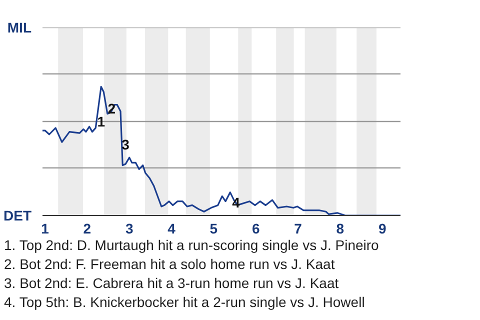  Describe the element at coordinates (172, 228) in the screenshot. I see `x-tick-label: 4` at that location.